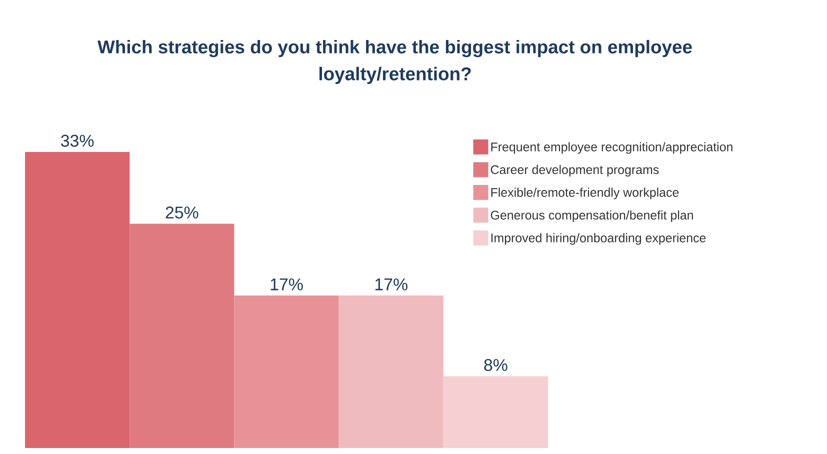 This screenshot has height=454, width=827. Describe the element at coordinates (611, 148) in the screenshot. I see `legend-label: Frequent employee recognition/appreciation` at that location.